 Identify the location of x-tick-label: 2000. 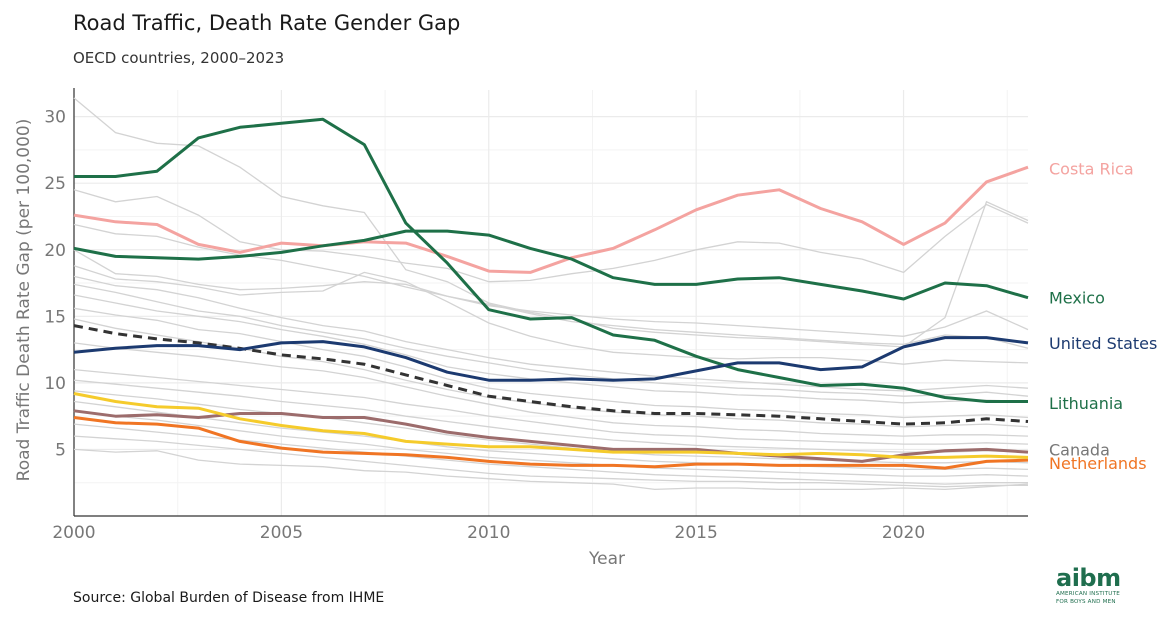
(73, 533).